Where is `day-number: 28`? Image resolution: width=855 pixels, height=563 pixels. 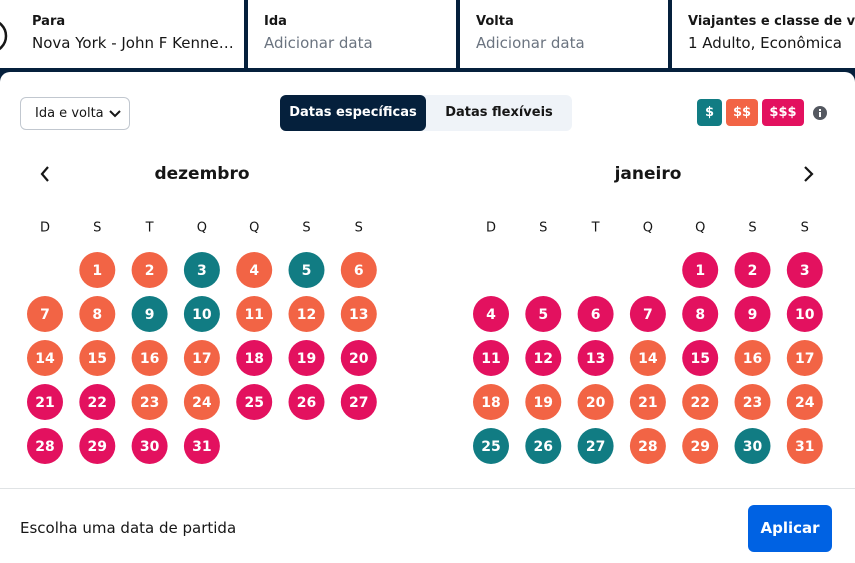 day-number: 28 is located at coordinates (647, 447).